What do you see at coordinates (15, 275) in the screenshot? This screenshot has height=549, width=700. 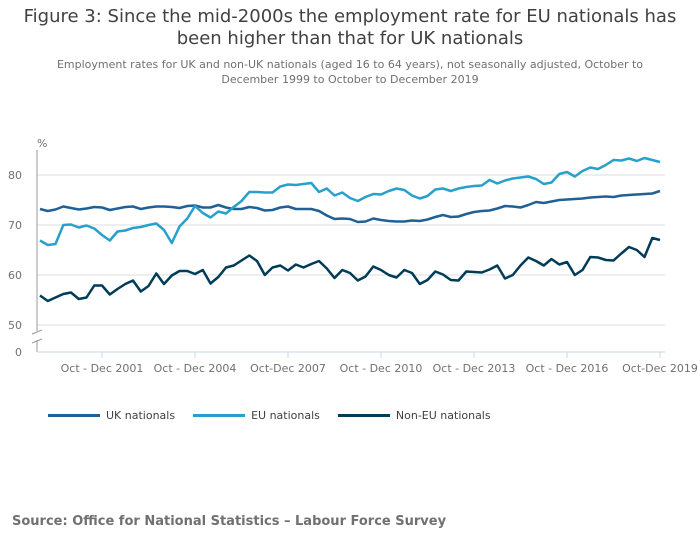 I see `y-tick-label: 60` at bounding box center [15, 275].